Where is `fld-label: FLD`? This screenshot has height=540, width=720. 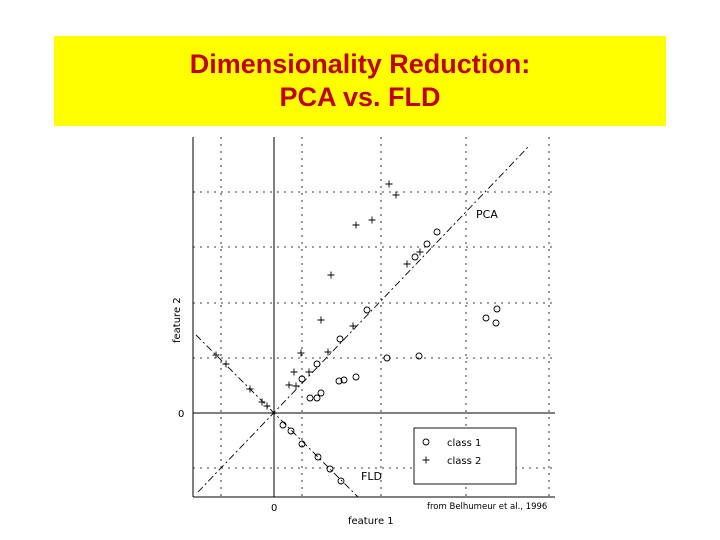
fld-label: FLD is located at coordinates (371, 476).